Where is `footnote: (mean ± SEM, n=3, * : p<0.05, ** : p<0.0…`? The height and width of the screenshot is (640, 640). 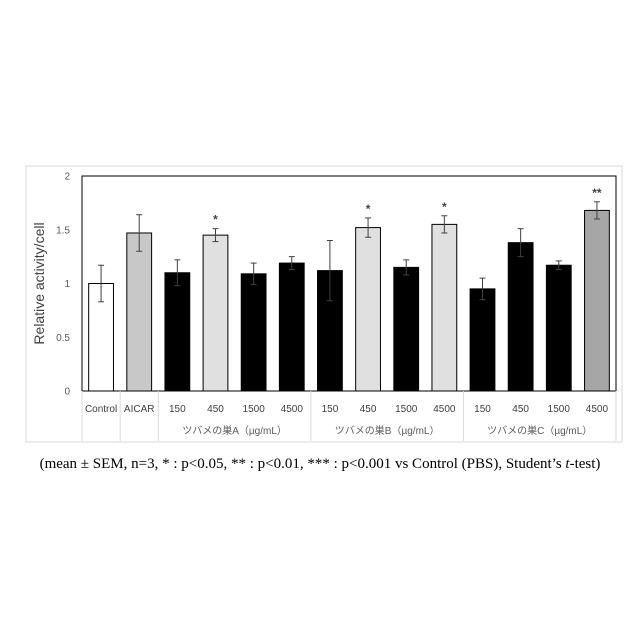 footnote: (mean ± SEM, n=3, * : p<0.05, ** : p<0.0… is located at coordinates (320, 464).